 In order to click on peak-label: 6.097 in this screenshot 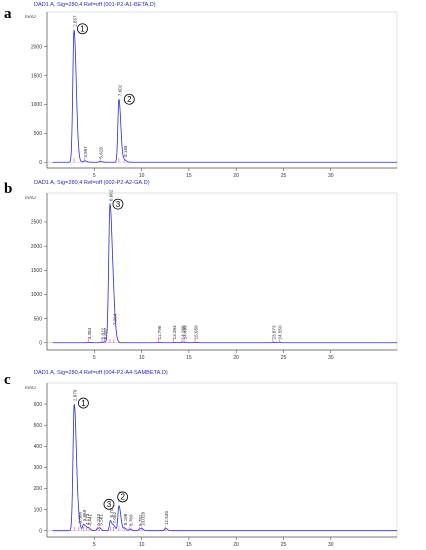, I will do `click(105, 333)`.